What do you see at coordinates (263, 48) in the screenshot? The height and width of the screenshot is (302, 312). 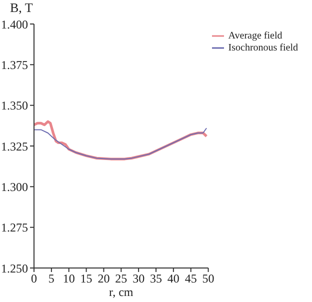 I see `legend-label: Isochronous field` at bounding box center [263, 48].